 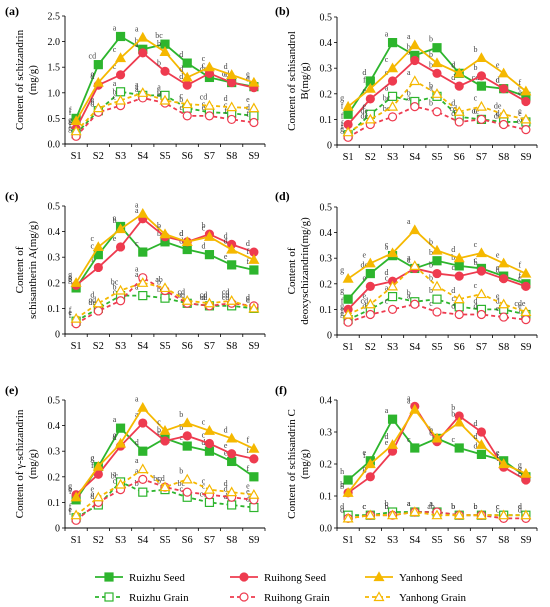 I want to click on y-axis-label-line: Content of schisandrin C, so click(x=292, y=464).